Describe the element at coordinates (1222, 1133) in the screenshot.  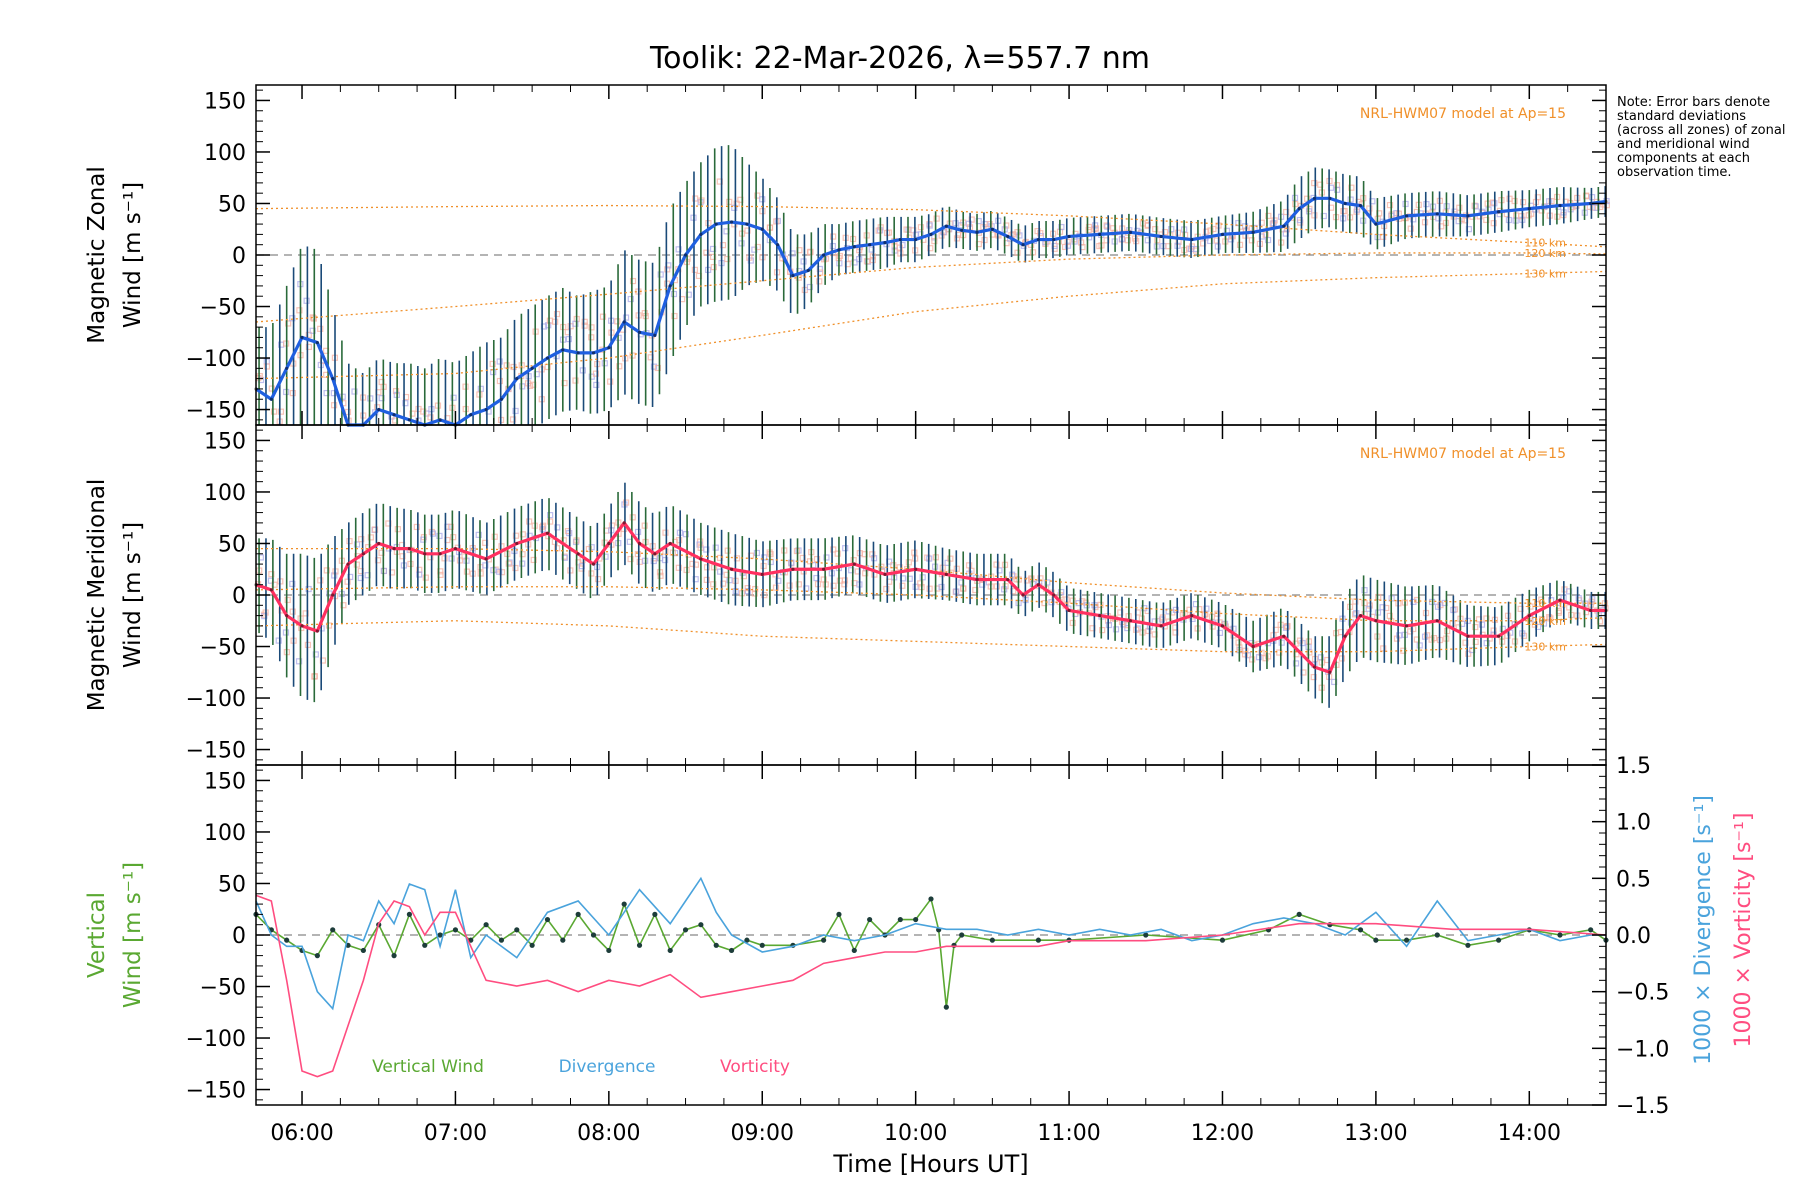
I see `x-tick-label: 12:00` at that location.